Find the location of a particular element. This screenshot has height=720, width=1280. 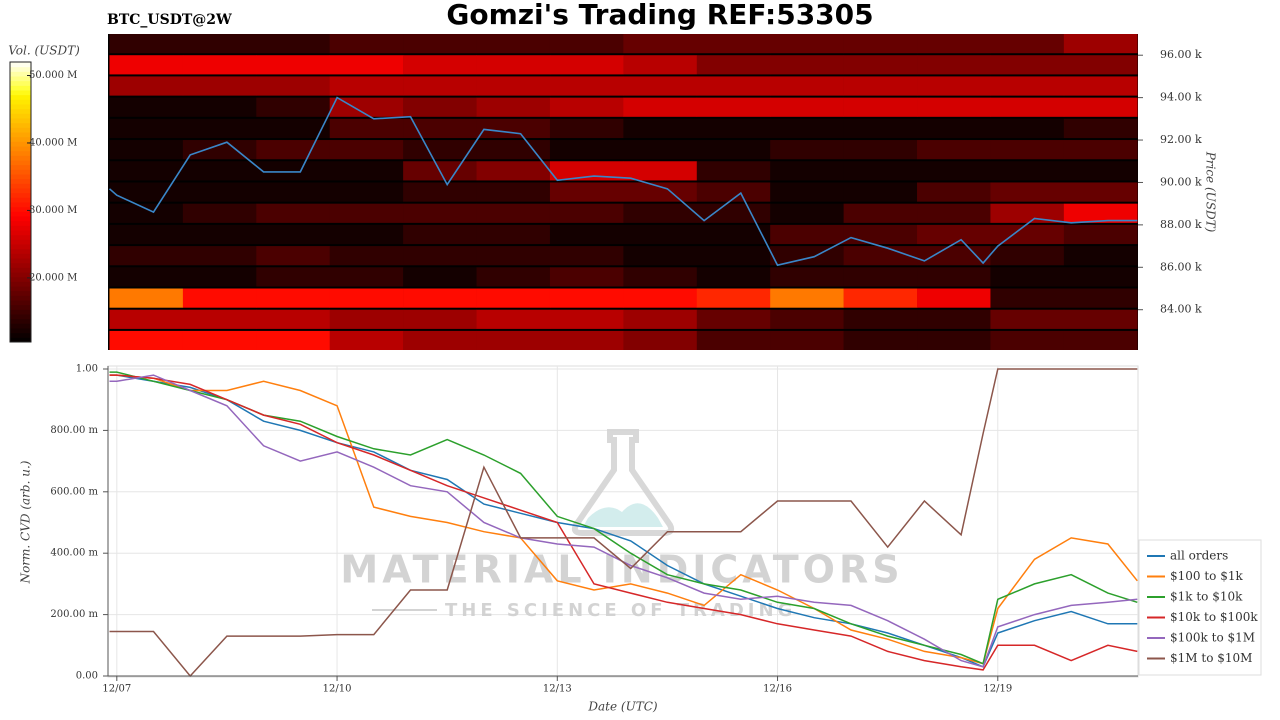

y-tick-label: 1.00 is located at coordinates (87, 369).